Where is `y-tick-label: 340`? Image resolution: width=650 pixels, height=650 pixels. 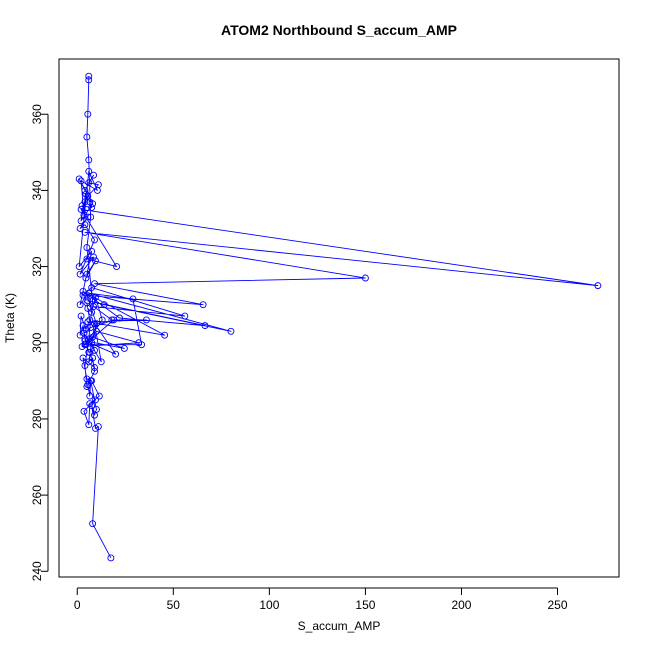
y-tick-label: 340 is located at coordinates (37, 190).